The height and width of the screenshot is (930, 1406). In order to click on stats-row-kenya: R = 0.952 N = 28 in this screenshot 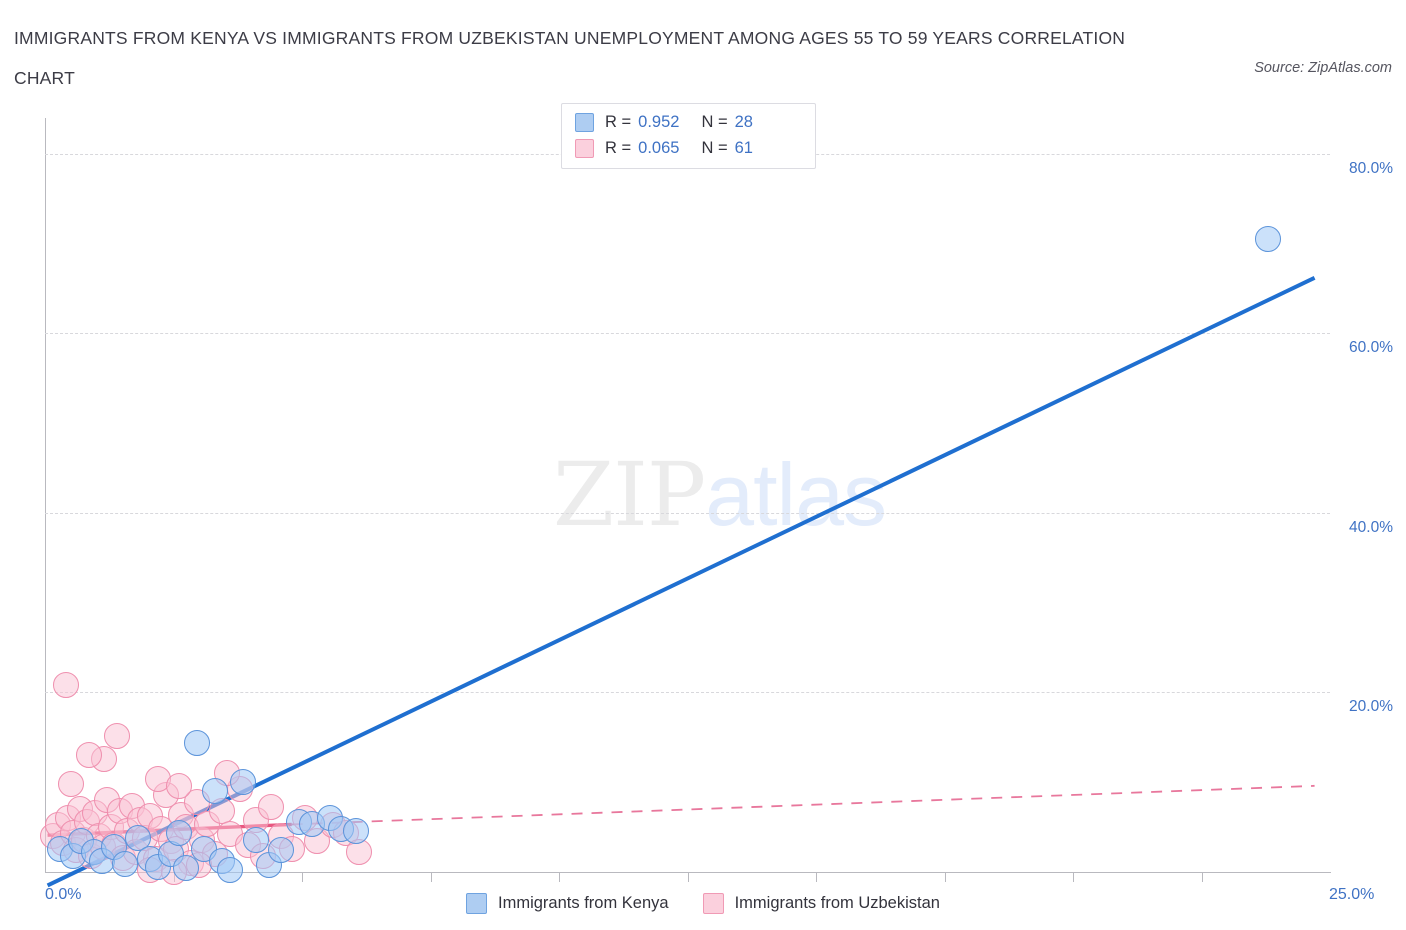, I will do `click(664, 122)`.